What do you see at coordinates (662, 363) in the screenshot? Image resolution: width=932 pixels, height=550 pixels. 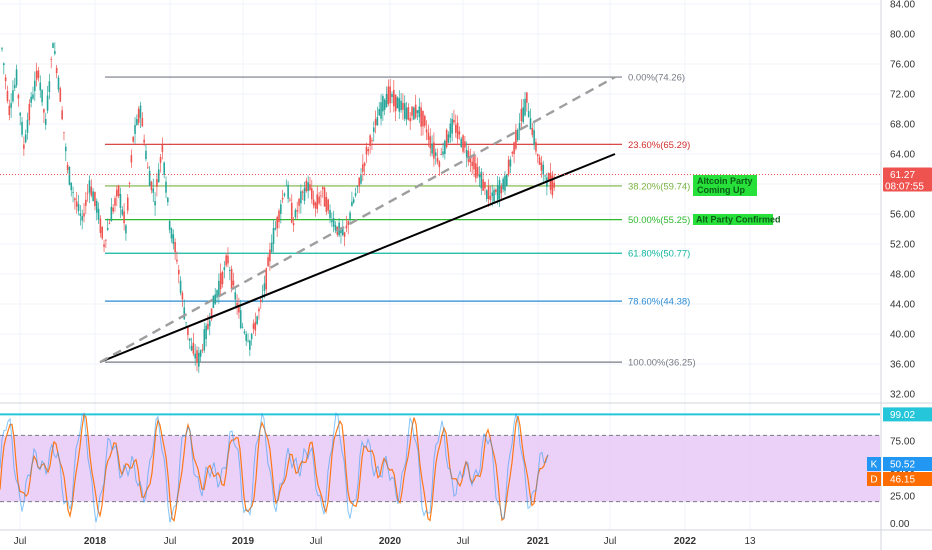 I see `fib-level-label: 100.00%(36.25)` at bounding box center [662, 363].